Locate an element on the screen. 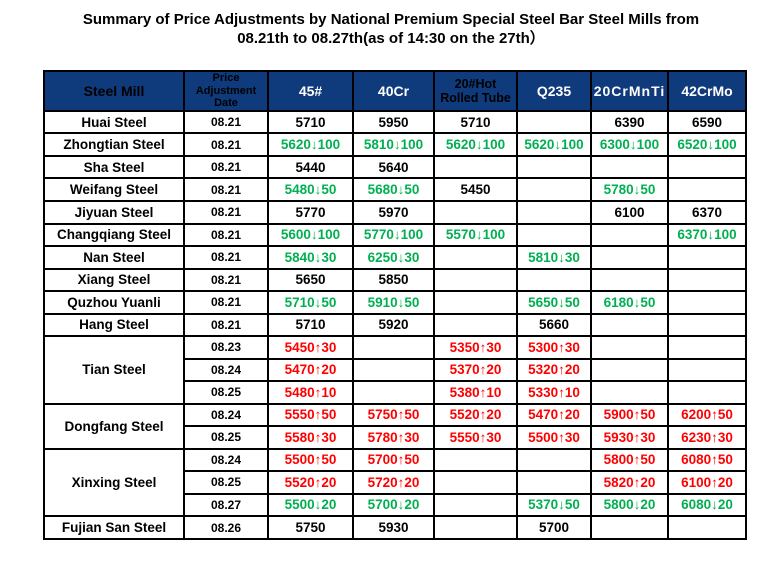 The height and width of the screenshot is (580, 782). price-cell: 5650 is located at coordinates (310, 280).